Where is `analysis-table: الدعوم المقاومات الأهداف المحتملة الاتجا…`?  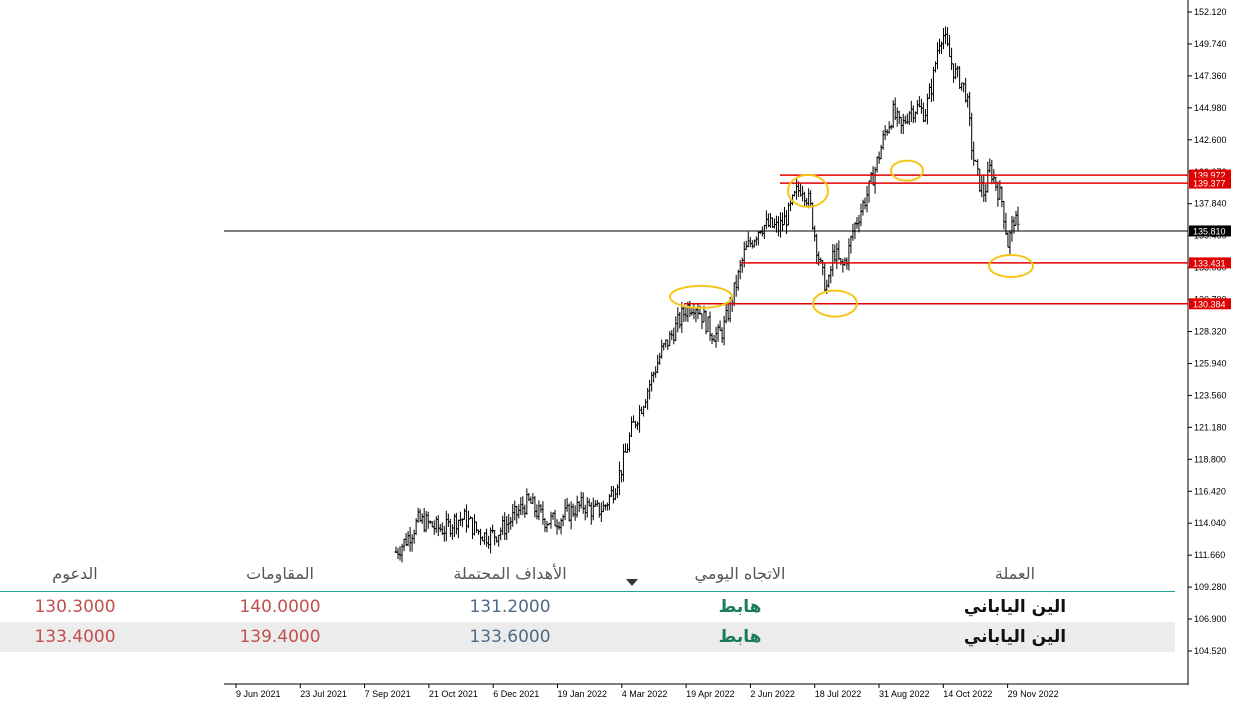 analysis-table: الدعوم المقاومات الأهداف المحتملة الاتجا… is located at coordinates (587, 603).